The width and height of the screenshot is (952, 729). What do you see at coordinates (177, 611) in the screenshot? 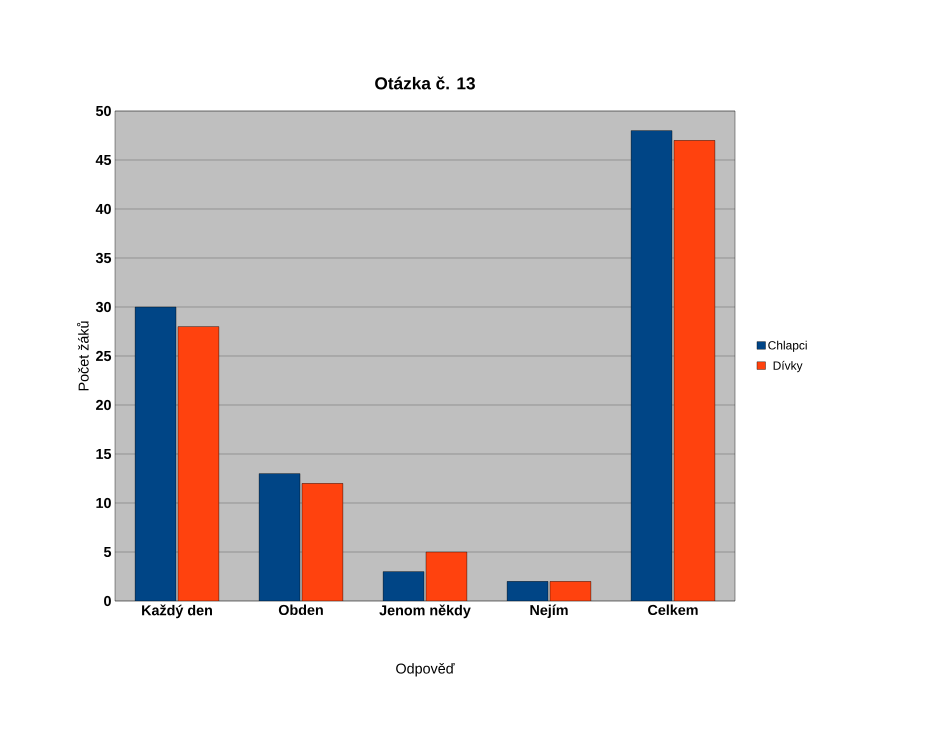
I see `x-tick-label: Každý den` at bounding box center [177, 611].